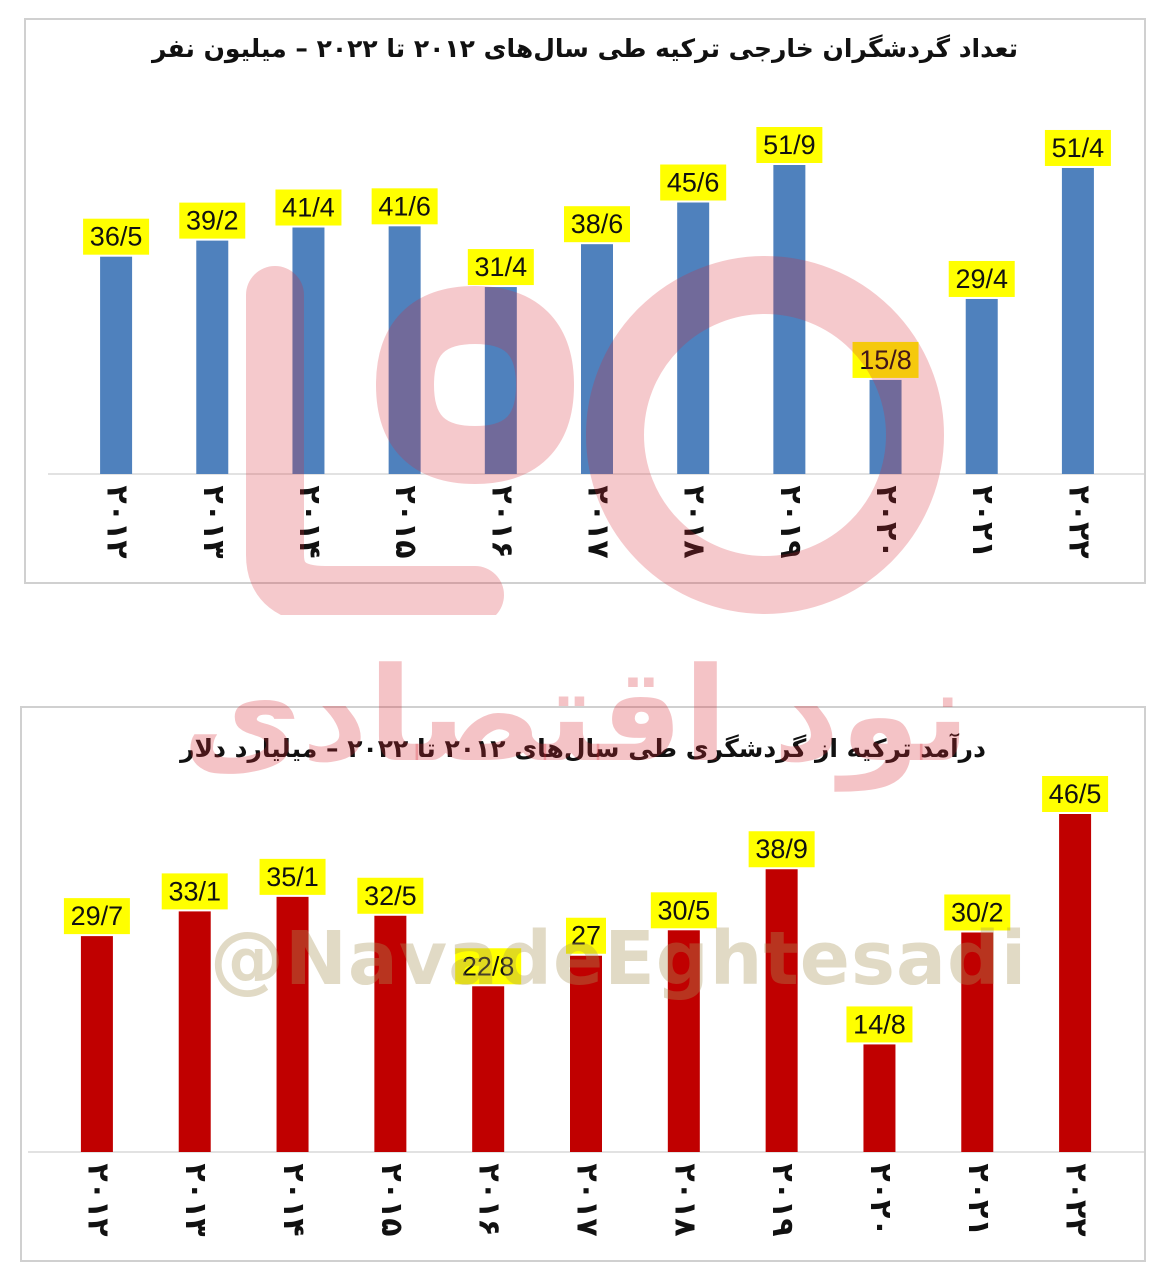  I want to click on data-label: 27, so click(586, 936).